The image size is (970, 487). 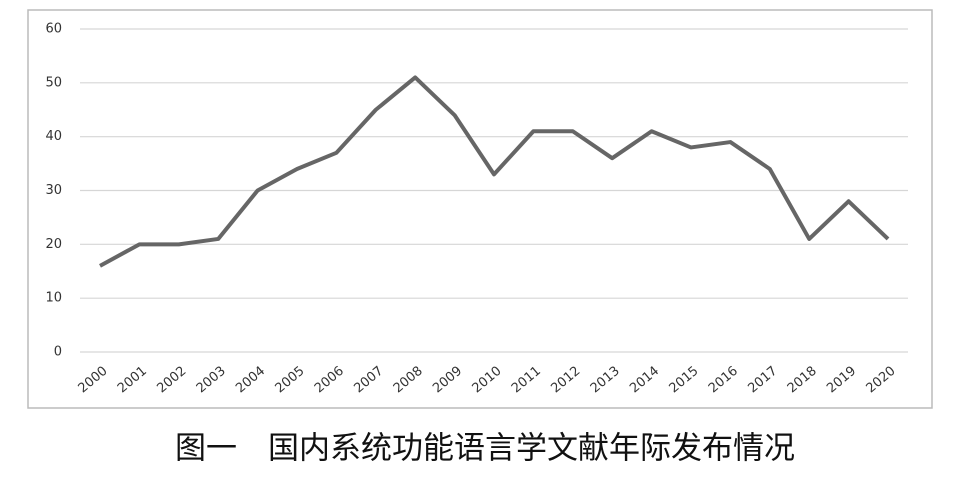 What do you see at coordinates (881, 380) in the screenshot?
I see `x-tick-label: 2020` at bounding box center [881, 380].